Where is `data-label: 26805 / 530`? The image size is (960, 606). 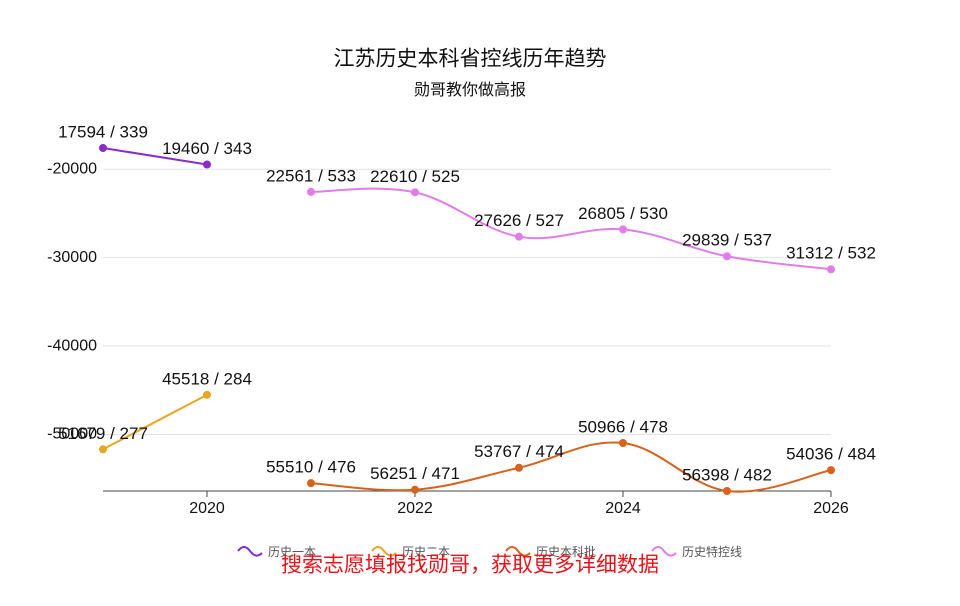
data-label: 26805 / 530 is located at coordinates (623, 213).